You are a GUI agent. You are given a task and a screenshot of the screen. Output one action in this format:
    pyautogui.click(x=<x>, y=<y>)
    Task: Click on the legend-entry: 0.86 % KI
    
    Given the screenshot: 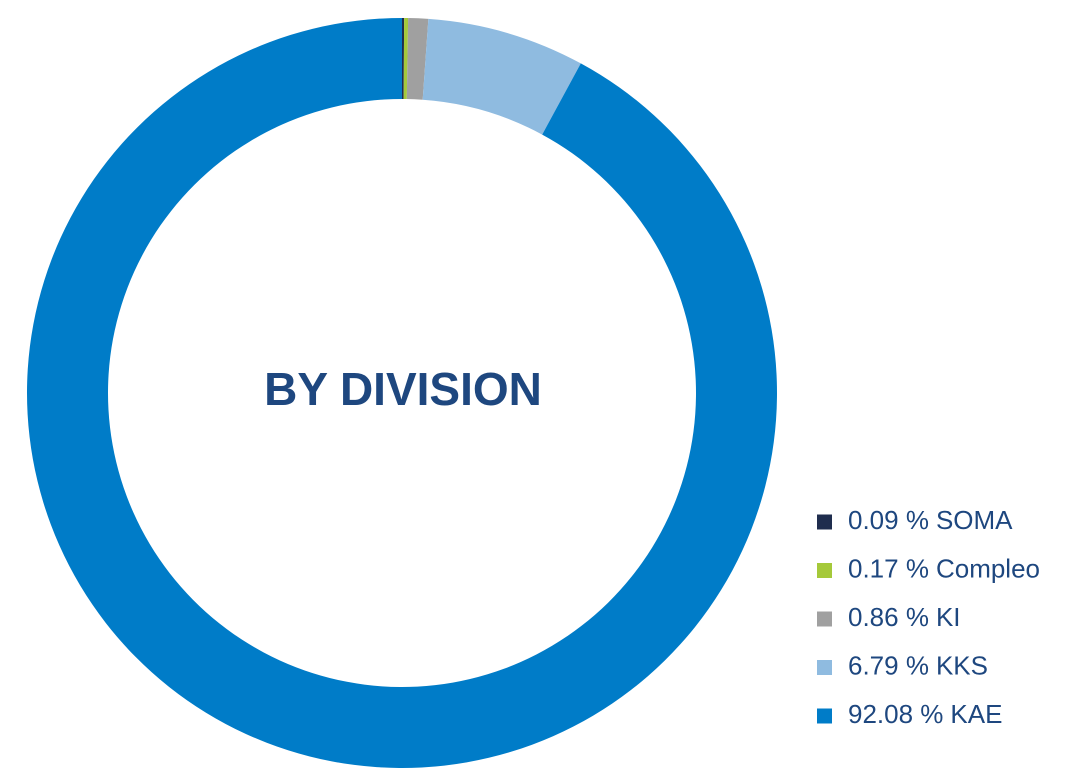 What is the action you would take?
    pyautogui.click(x=904, y=617)
    